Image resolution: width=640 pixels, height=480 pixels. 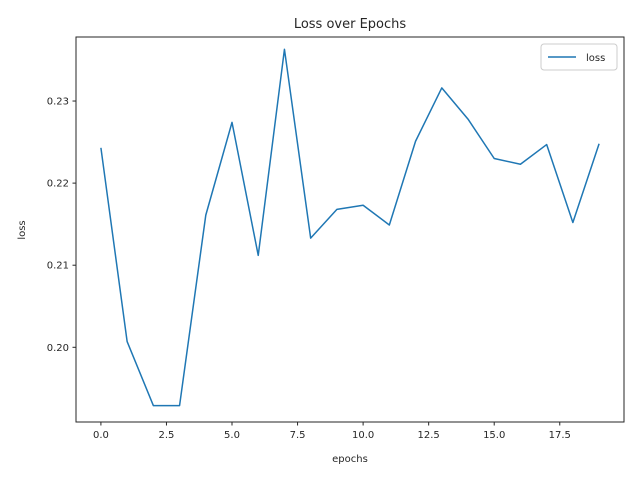 I want to click on x-tick-label: 15.0, so click(x=494, y=435).